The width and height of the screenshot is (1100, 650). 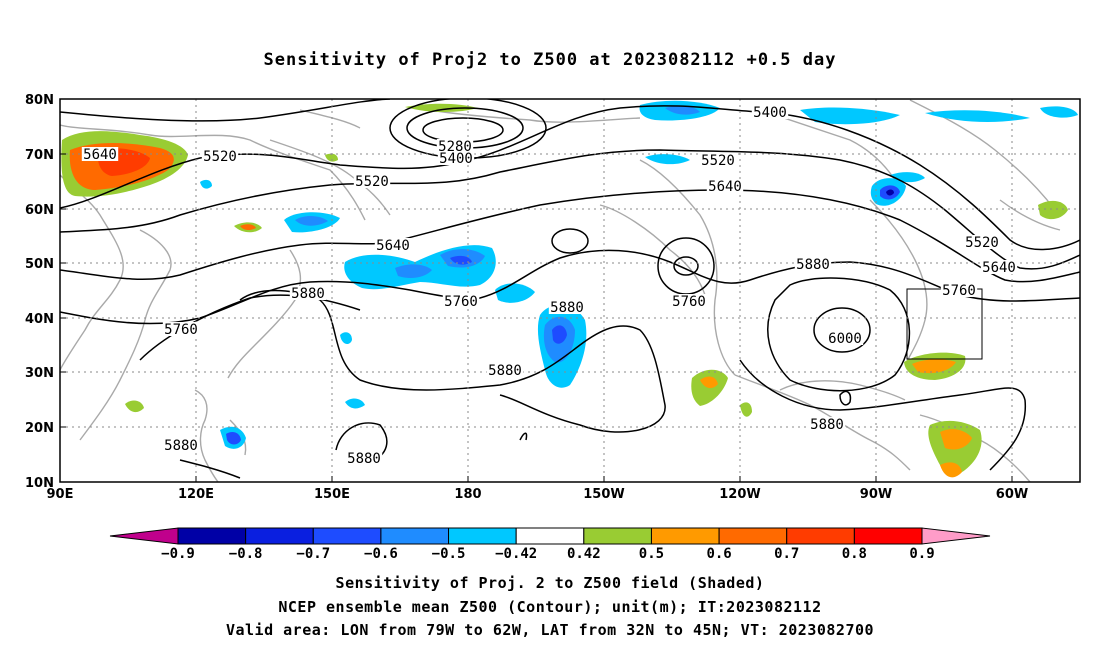 What do you see at coordinates (381, 554) in the screenshot?
I see `colorbar-label: −0.6` at bounding box center [381, 554].